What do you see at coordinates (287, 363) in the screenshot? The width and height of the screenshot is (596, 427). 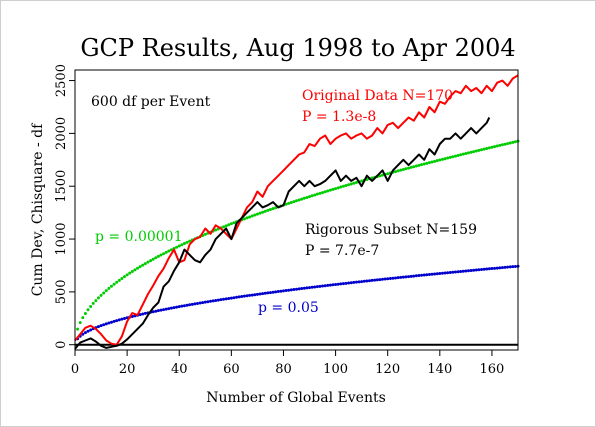 I see `x-axis: 0 20 40 60 80 100 120 140 160` at bounding box center [287, 363].